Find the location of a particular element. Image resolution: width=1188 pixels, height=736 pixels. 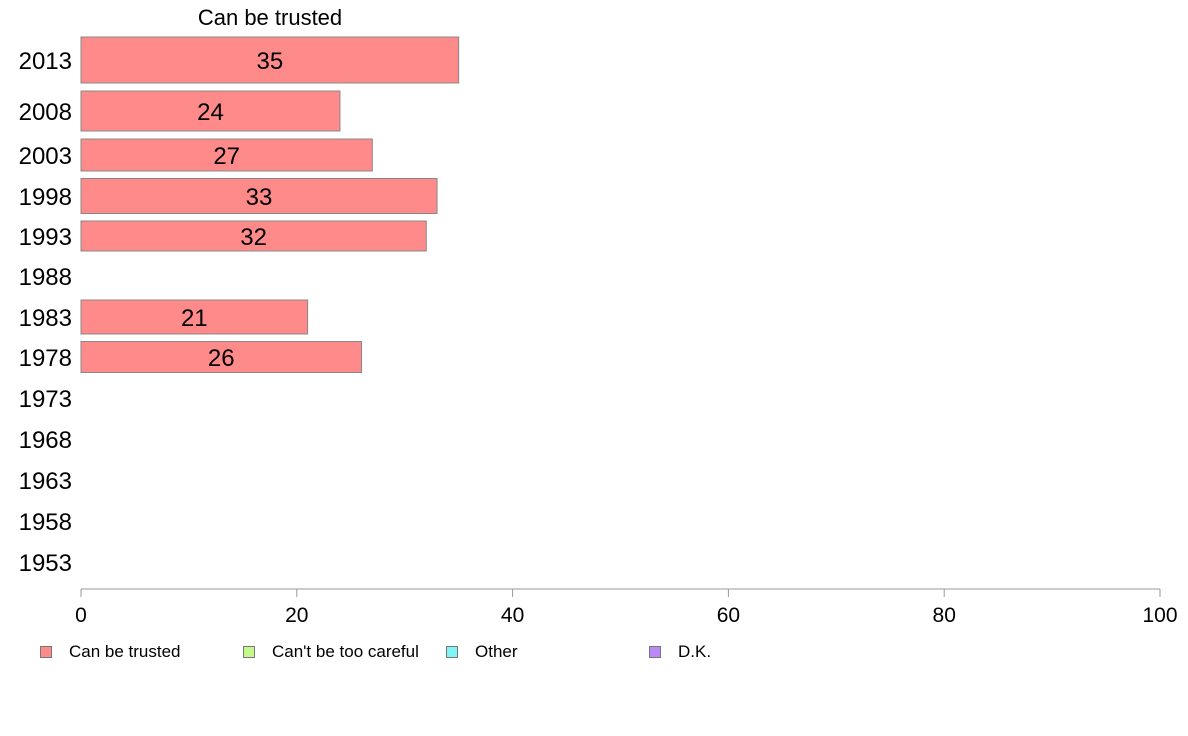

category-label-1998: 1998 is located at coordinates (45, 197).